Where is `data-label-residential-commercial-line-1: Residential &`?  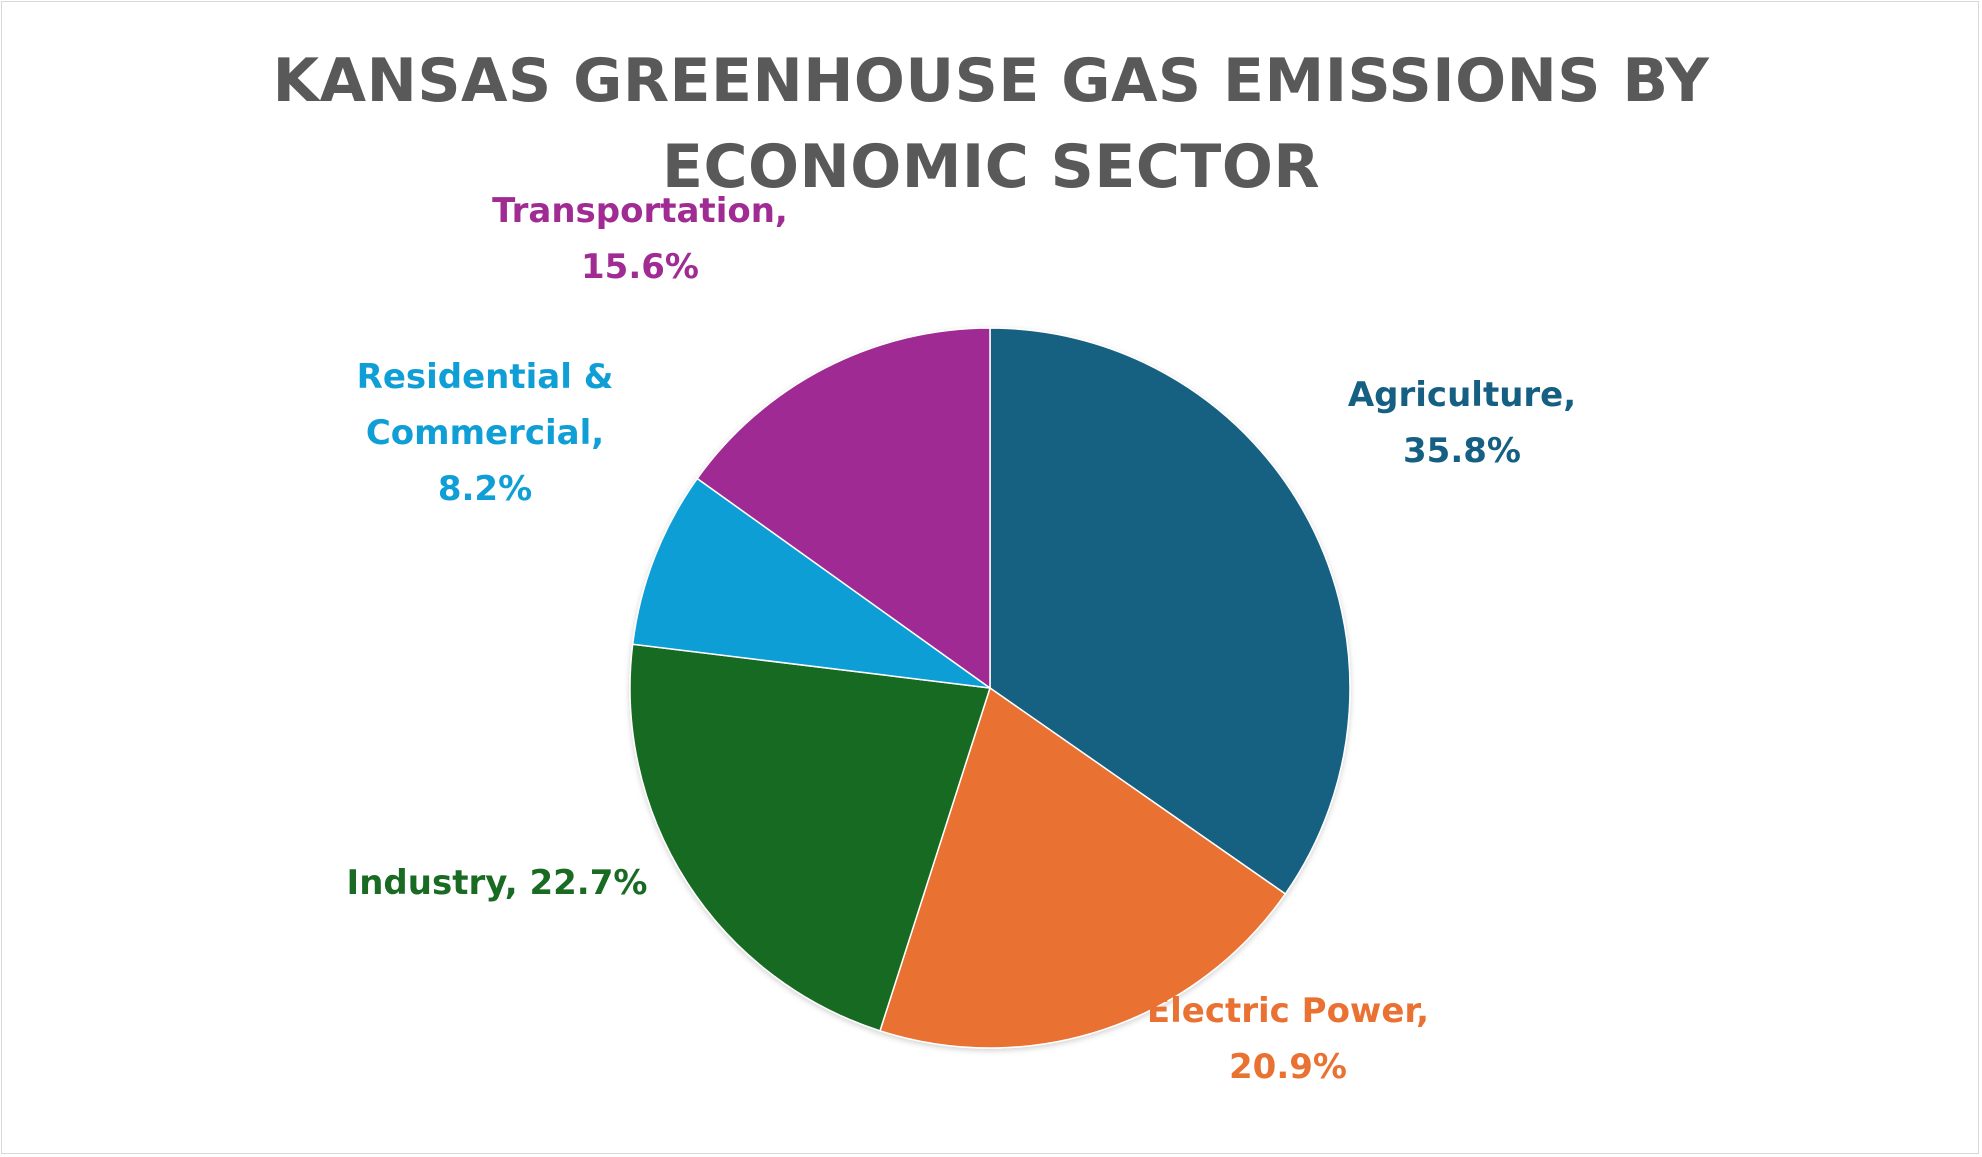
data-label-residential-commercial-line-1: Residential & is located at coordinates (485, 377).